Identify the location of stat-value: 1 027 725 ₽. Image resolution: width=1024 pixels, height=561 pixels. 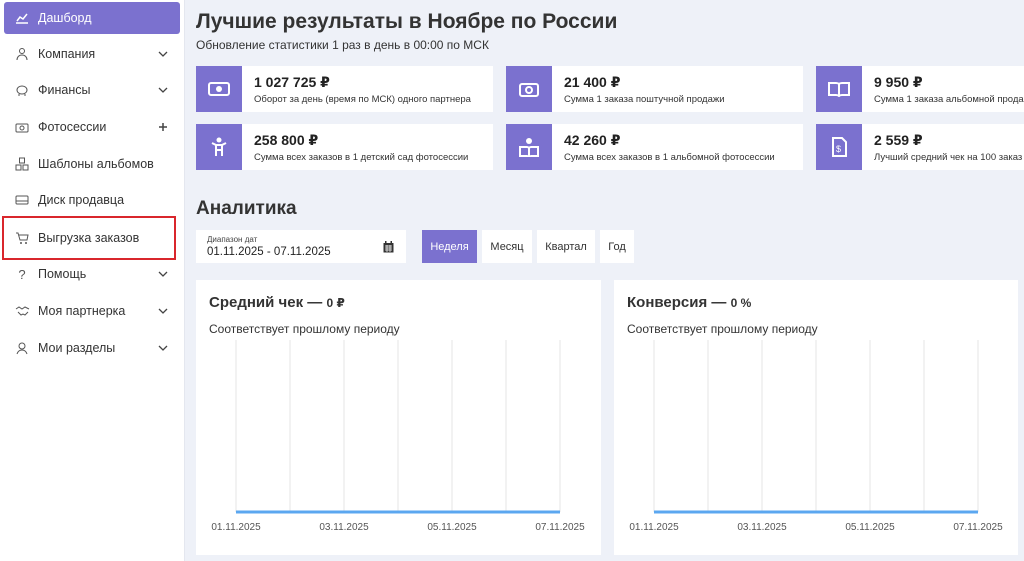
(292, 81).